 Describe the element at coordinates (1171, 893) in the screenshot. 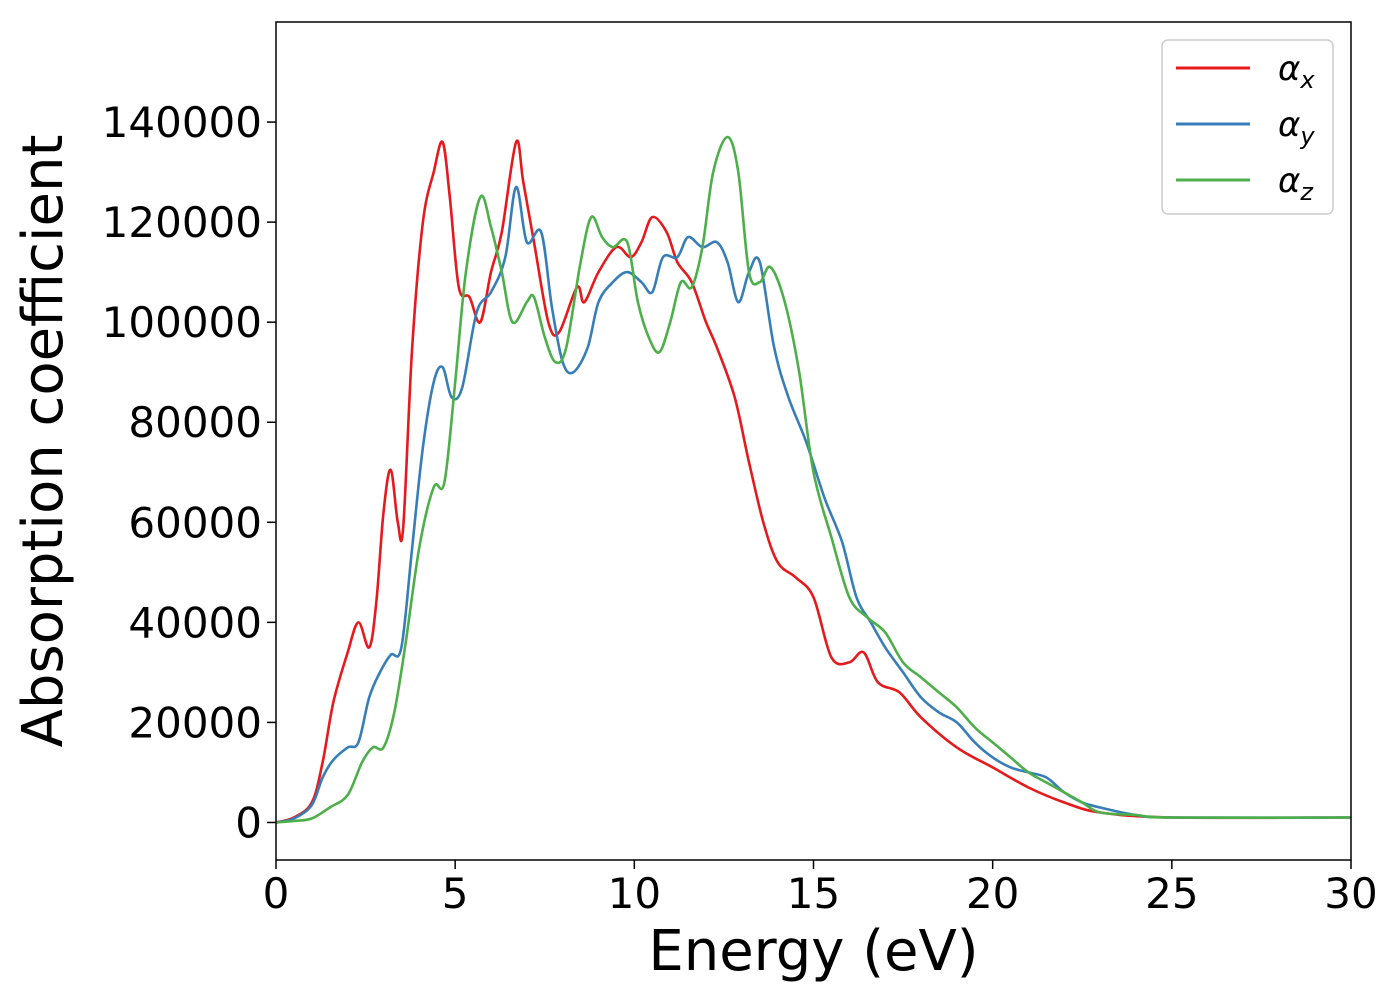

I see `x-tick-label: 25` at that location.